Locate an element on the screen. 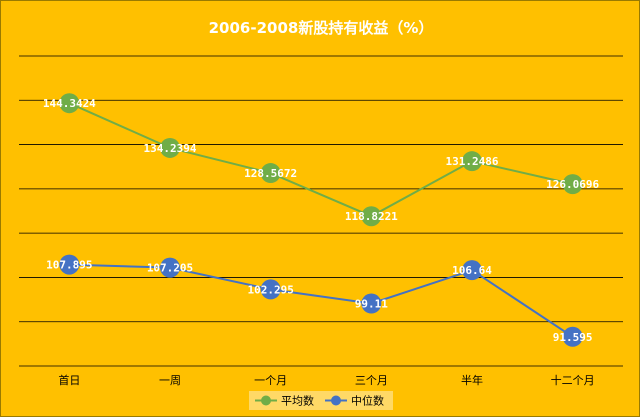 The height and width of the screenshot is (418, 640). legend-box is located at coordinates (321, 400).